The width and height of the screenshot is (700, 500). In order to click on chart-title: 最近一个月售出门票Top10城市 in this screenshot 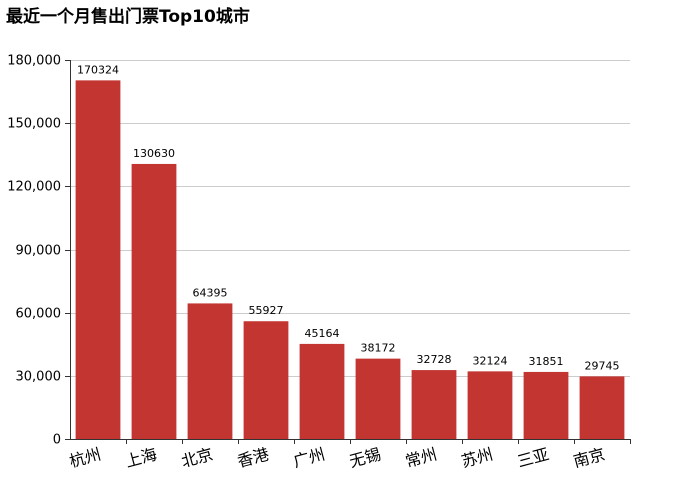, I will do `click(128, 17)`.